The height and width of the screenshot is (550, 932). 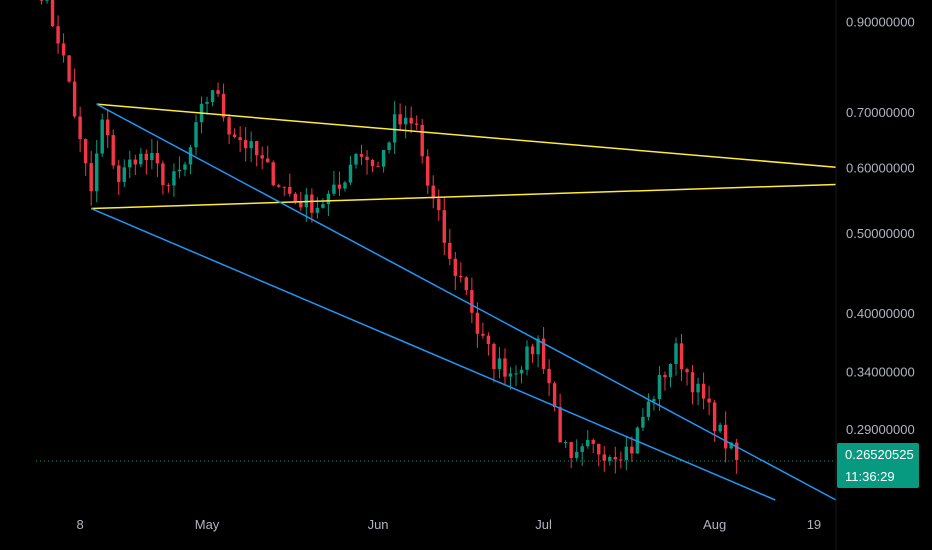 What do you see at coordinates (880, 167) in the screenshot?
I see `y-tick-label: 0.60000000` at bounding box center [880, 167].